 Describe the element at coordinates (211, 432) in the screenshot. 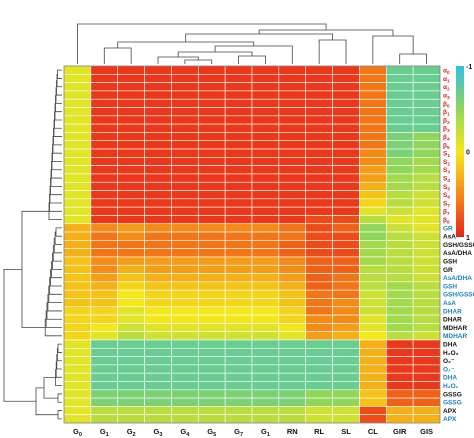

I see `column-label: G5` at that location.